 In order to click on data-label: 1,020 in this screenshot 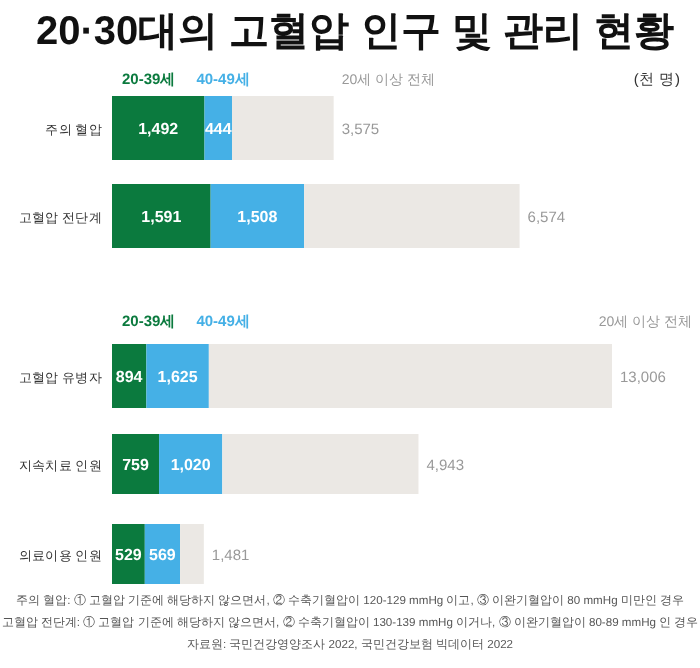, I will do `click(191, 465)`.